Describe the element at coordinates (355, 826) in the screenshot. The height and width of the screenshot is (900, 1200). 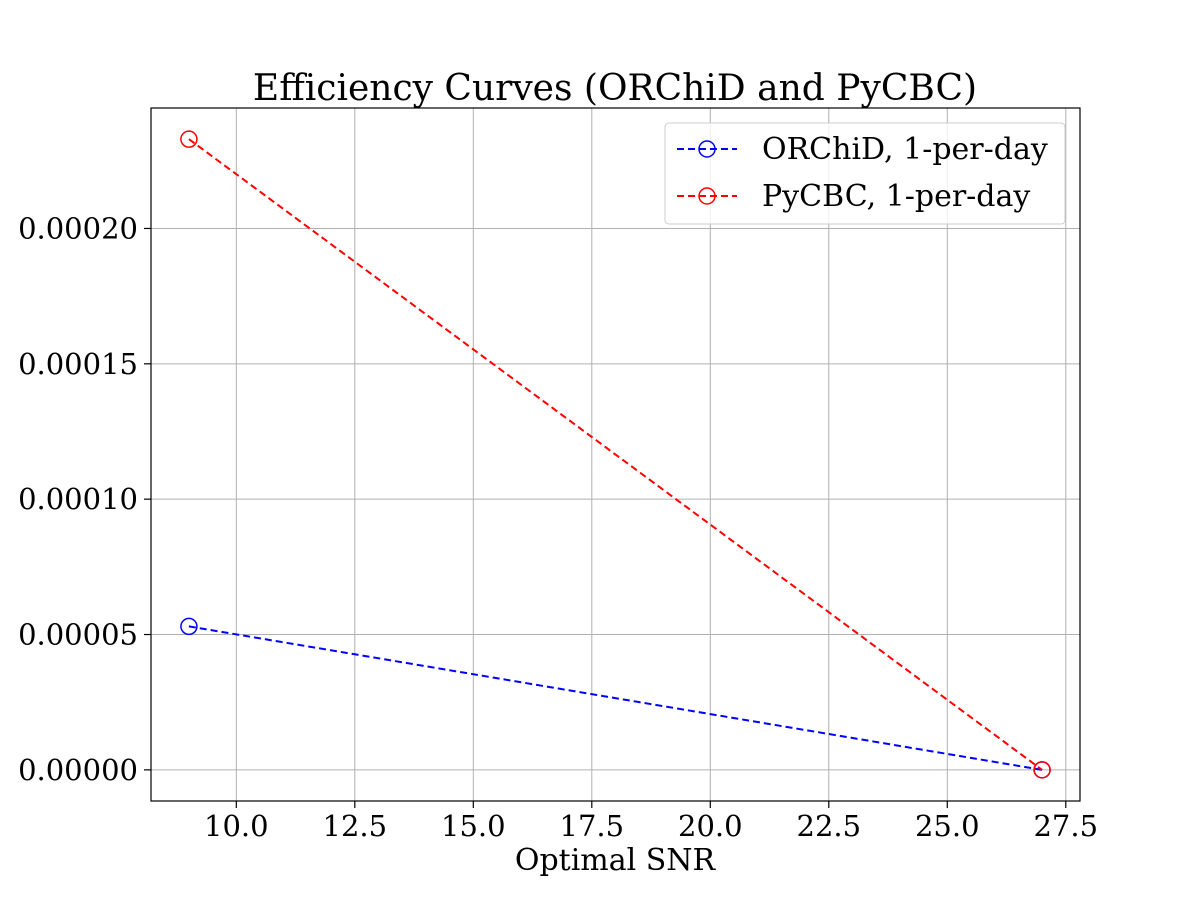
I see `x-tick-label: 12.5` at that location.